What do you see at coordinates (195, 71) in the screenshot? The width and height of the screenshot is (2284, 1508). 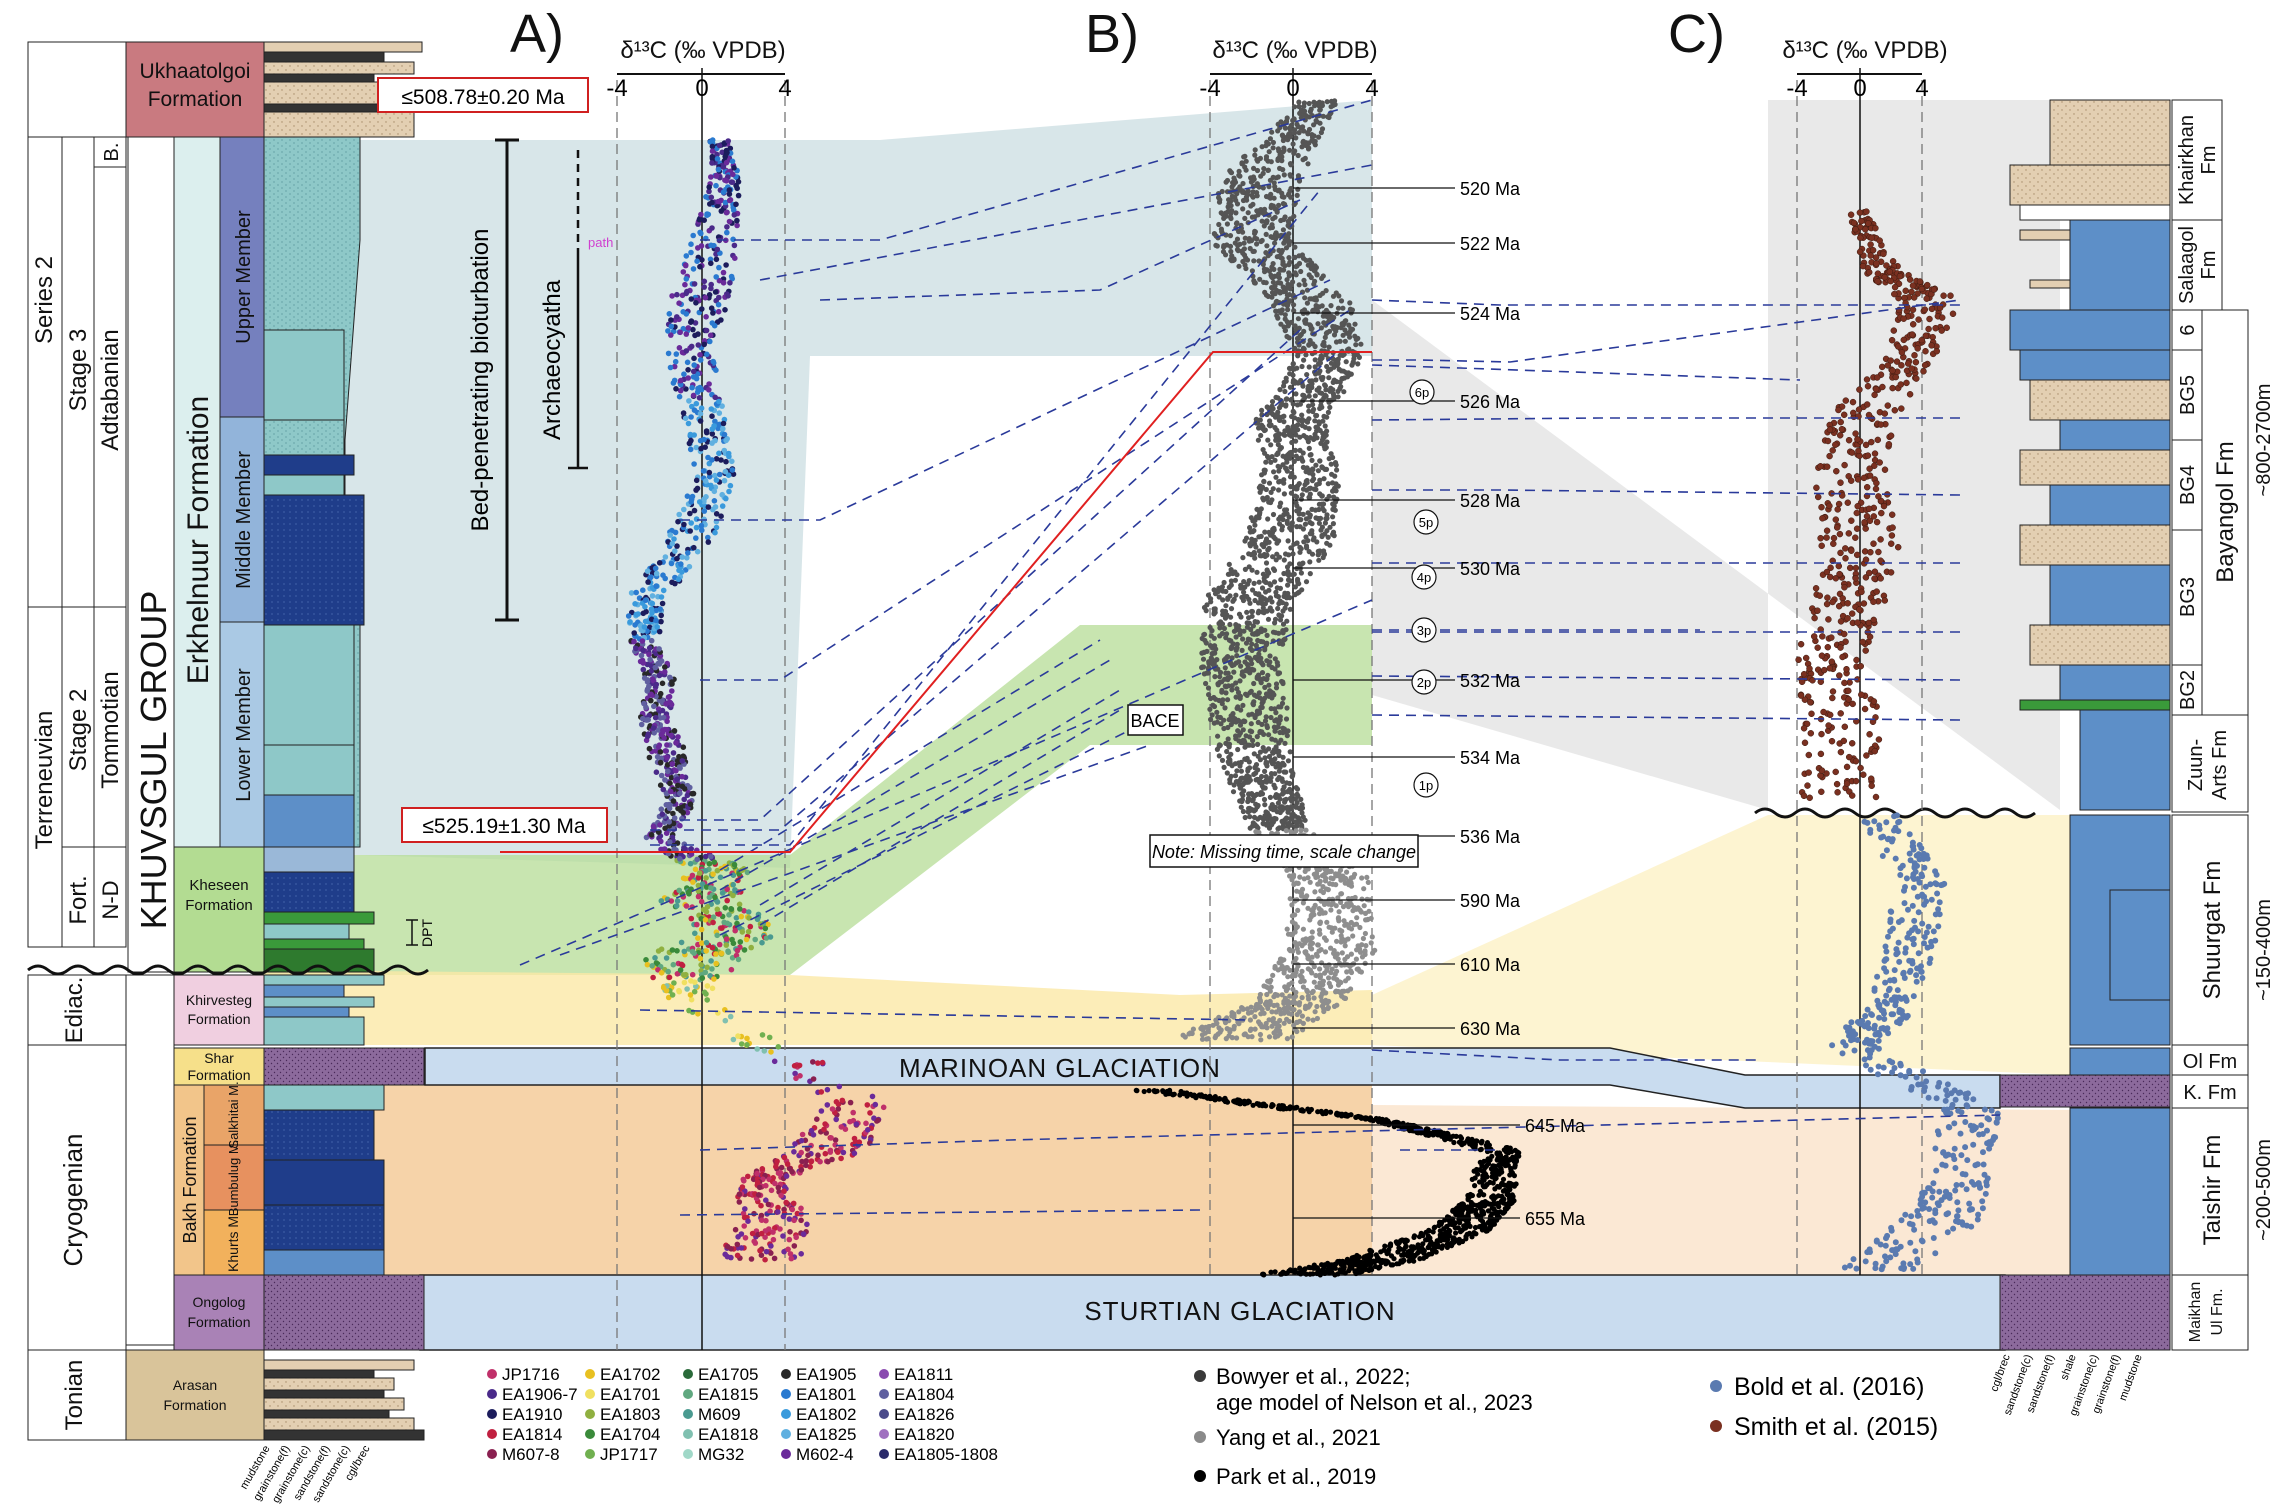 I see `ukhaatolgoi-label-1: Ukhaatolgoi` at bounding box center [195, 71].